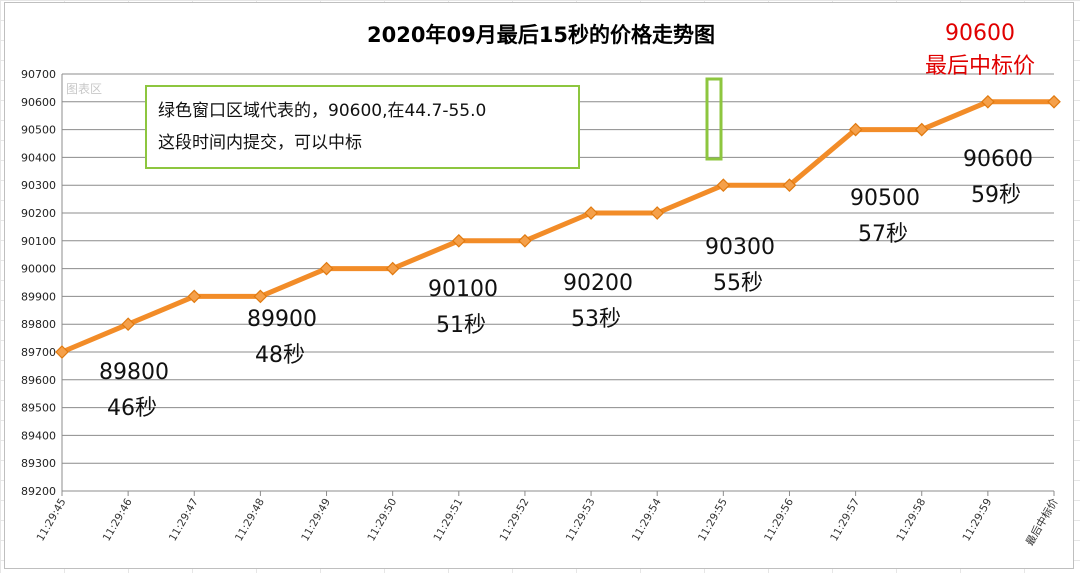 The height and width of the screenshot is (573, 1080). I want to click on y-tick-label: 89500, so click(38, 408).